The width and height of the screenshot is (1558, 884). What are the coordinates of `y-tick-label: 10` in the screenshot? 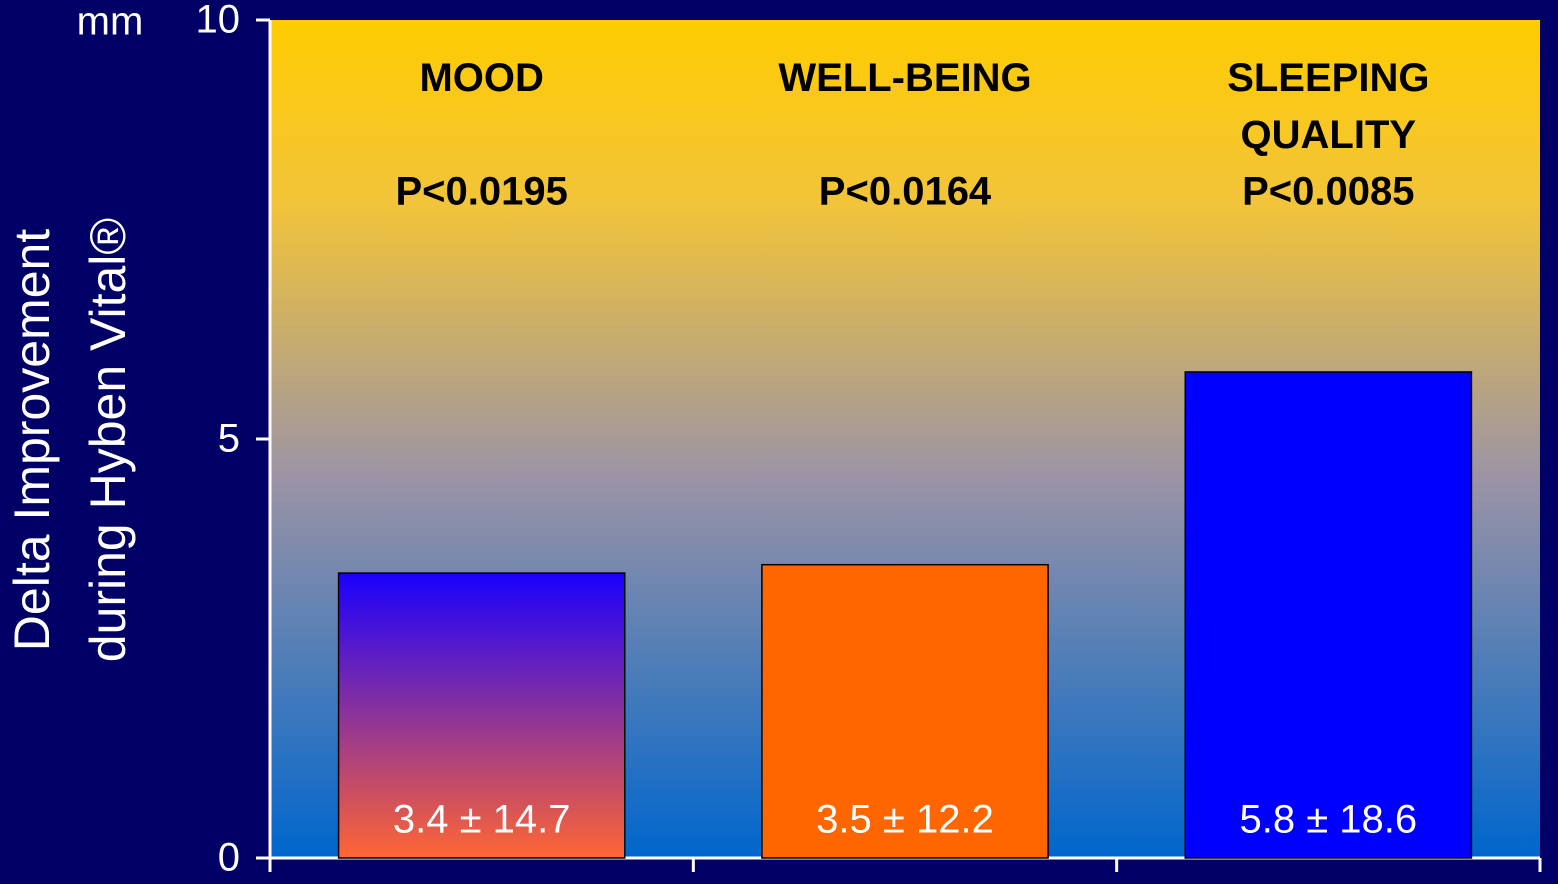 It's located at (218, 21).